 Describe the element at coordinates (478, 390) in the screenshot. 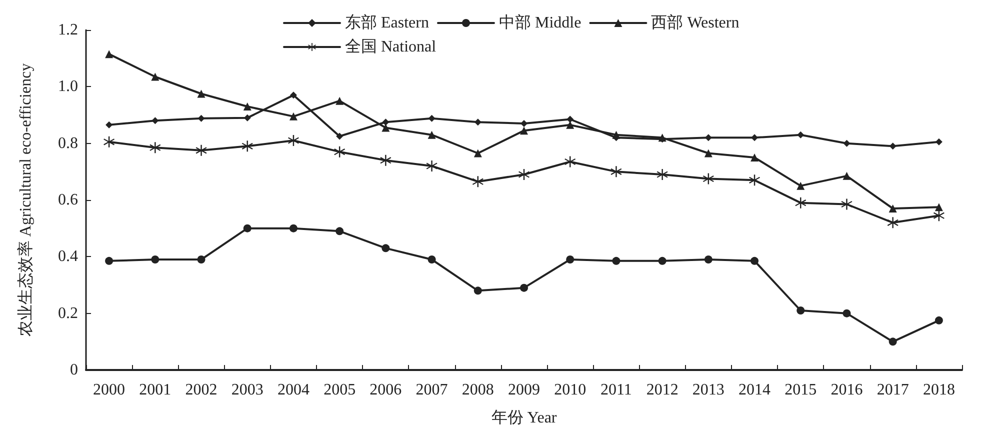

I see `x-tick-label: 2008` at that location.